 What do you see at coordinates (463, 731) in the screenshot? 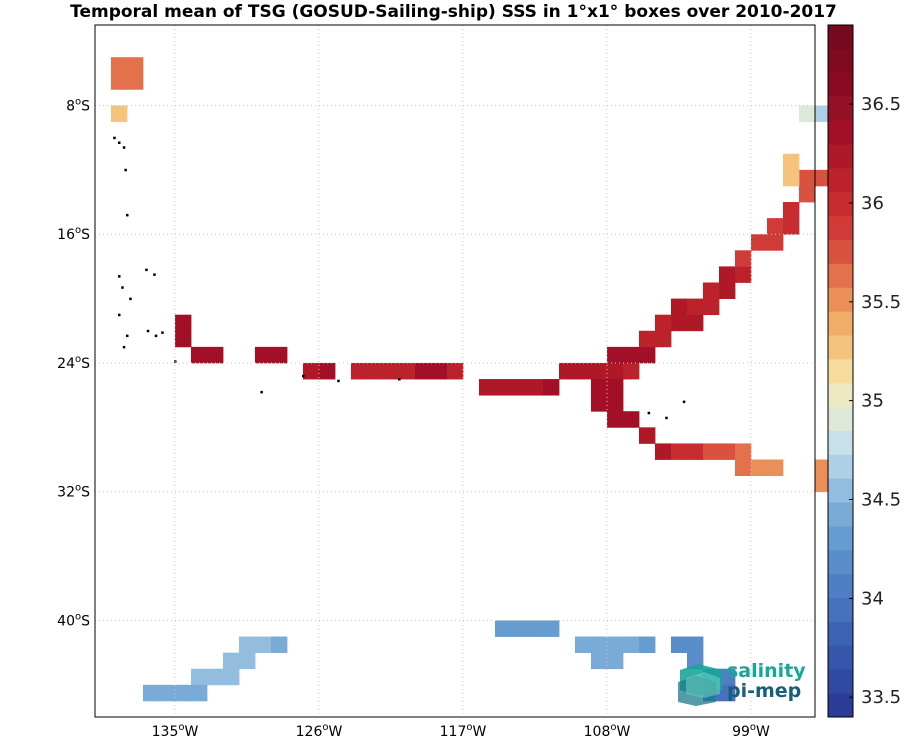
I see `lon-tick-label: 117oW` at bounding box center [463, 731].